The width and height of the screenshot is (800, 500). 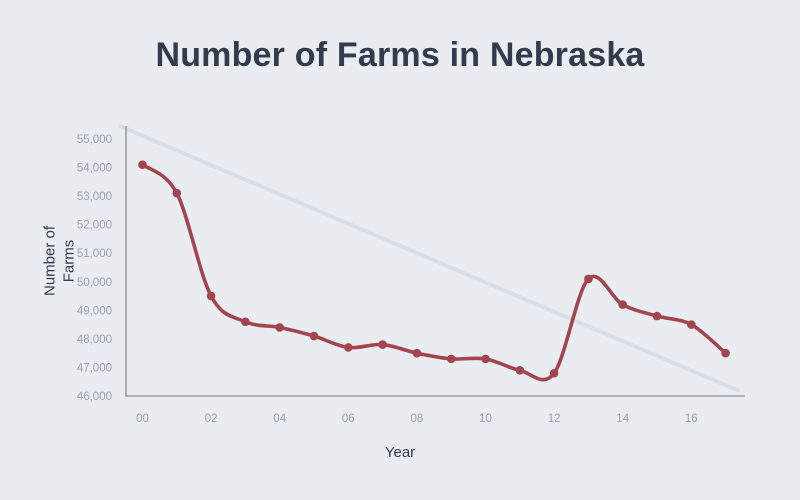 What do you see at coordinates (622, 419) in the screenshot?
I see `x-tick-label: 14` at bounding box center [622, 419].